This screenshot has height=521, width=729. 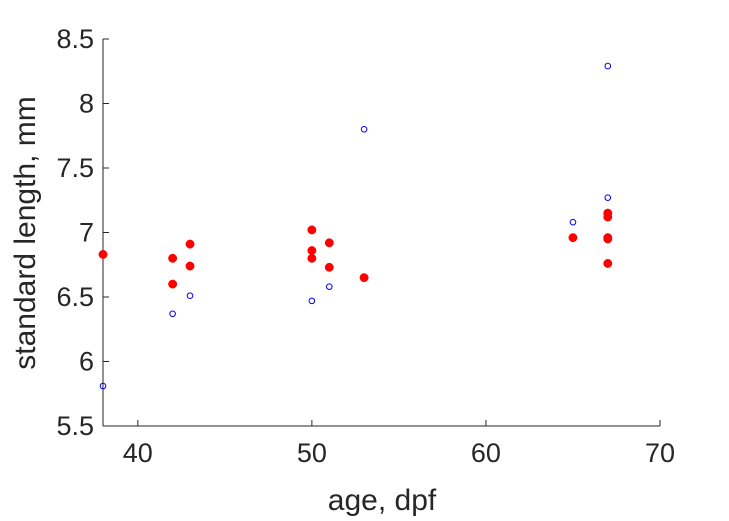 I want to click on x-axis-title: age, dpf, so click(x=382, y=500).